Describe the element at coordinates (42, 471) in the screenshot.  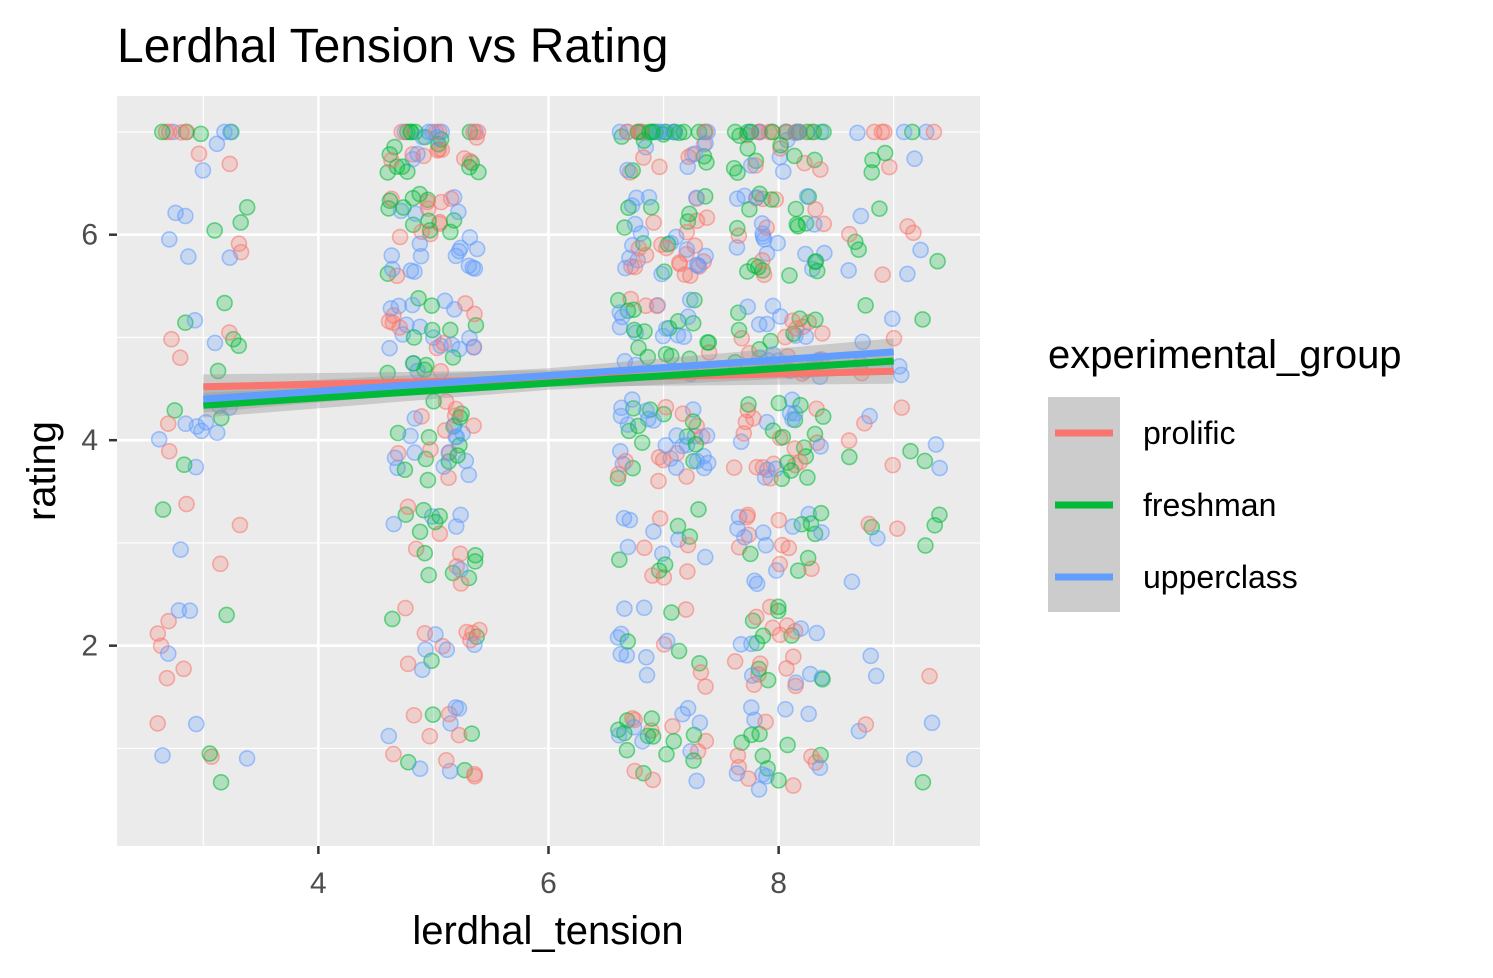
I see `y-axis-title: rating` at that location.